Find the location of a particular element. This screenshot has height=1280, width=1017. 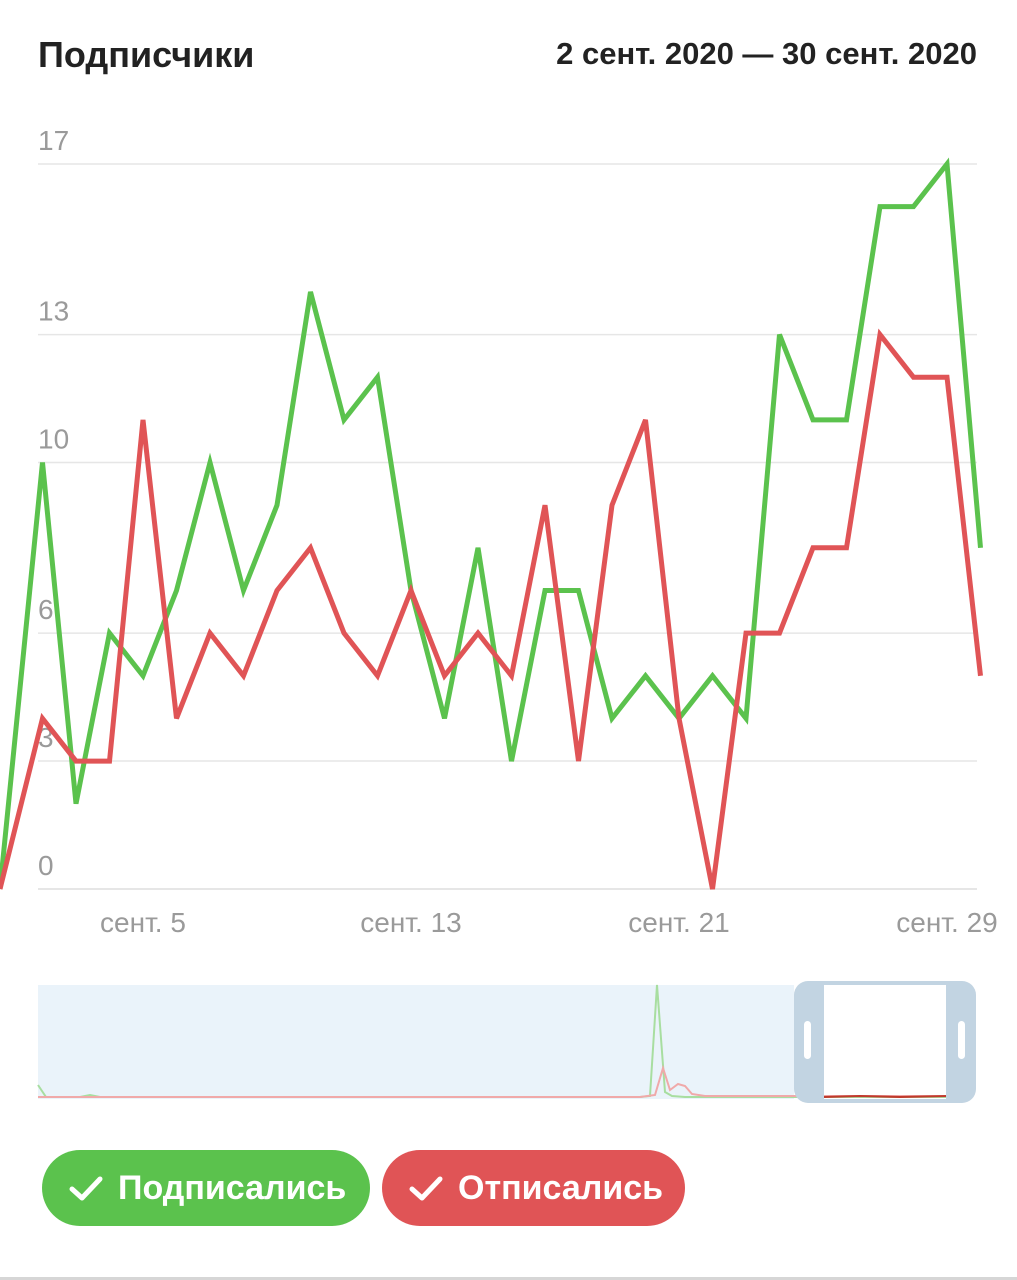

legend-subscribed-label: Подписались is located at coordinates (232, 1187).